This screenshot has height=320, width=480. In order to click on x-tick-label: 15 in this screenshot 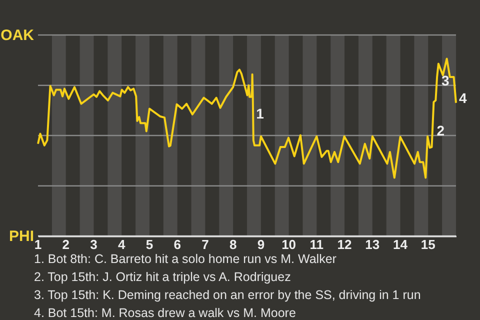, I will do `click(428, 244)`.